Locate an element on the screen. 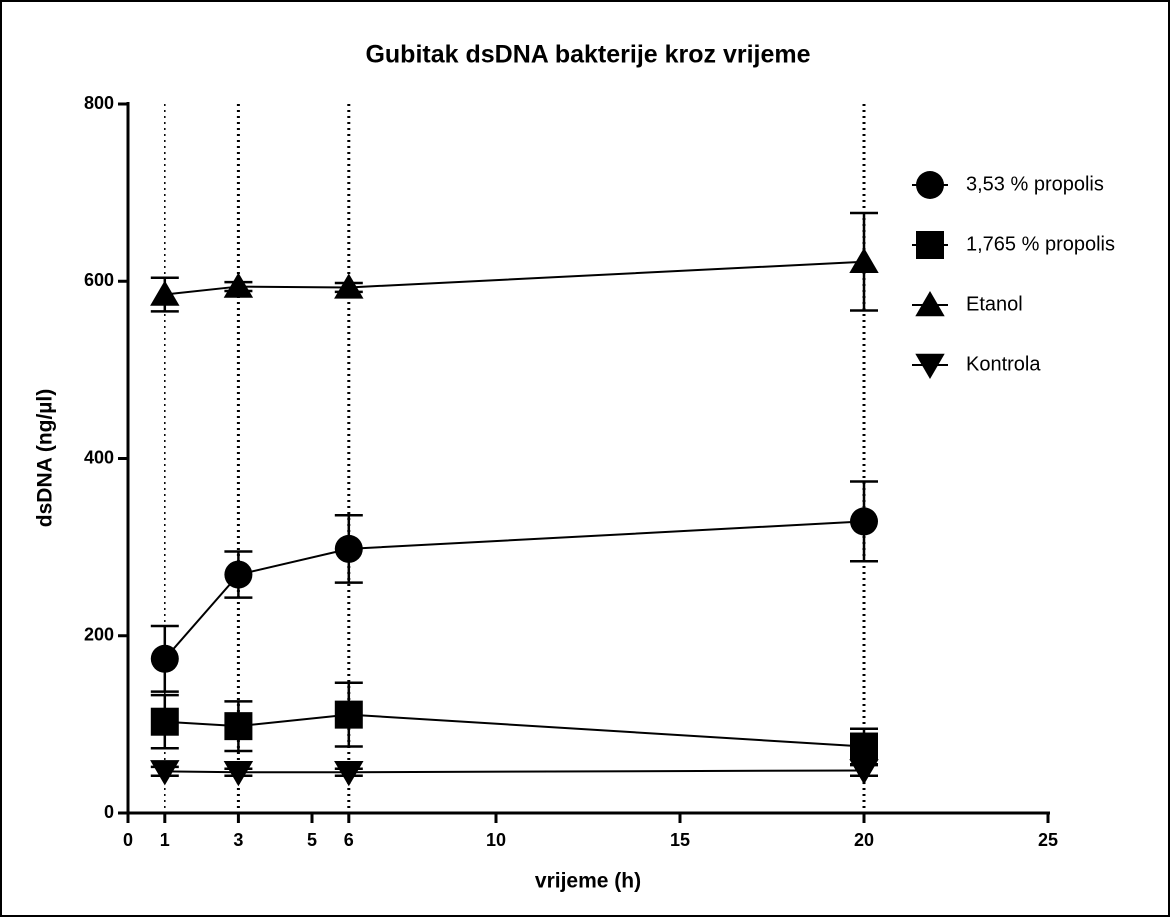 The width and height of the screenshot is (1170, 917). legend-label: Etanol is located at coordinates (994, 304).